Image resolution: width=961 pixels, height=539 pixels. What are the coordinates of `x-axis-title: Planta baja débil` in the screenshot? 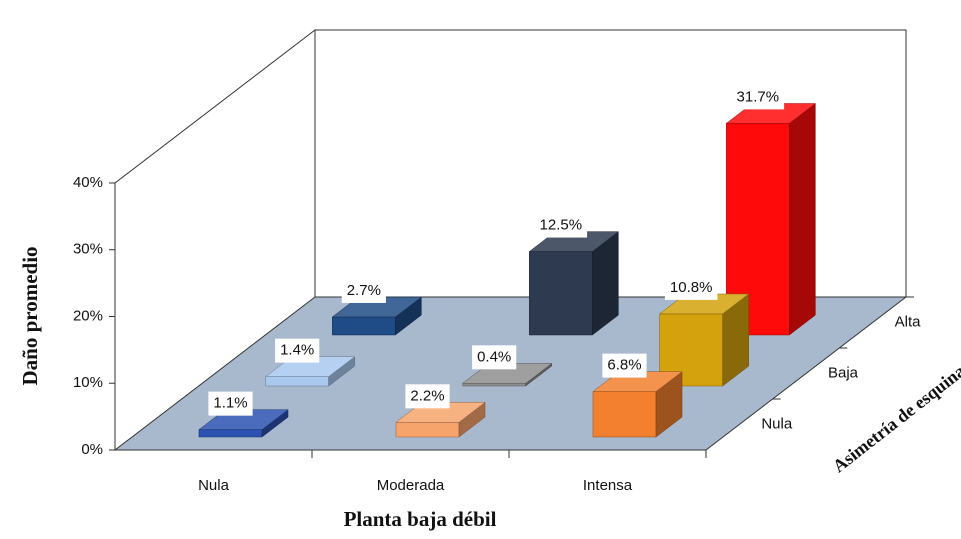 It's located at (420, 519).